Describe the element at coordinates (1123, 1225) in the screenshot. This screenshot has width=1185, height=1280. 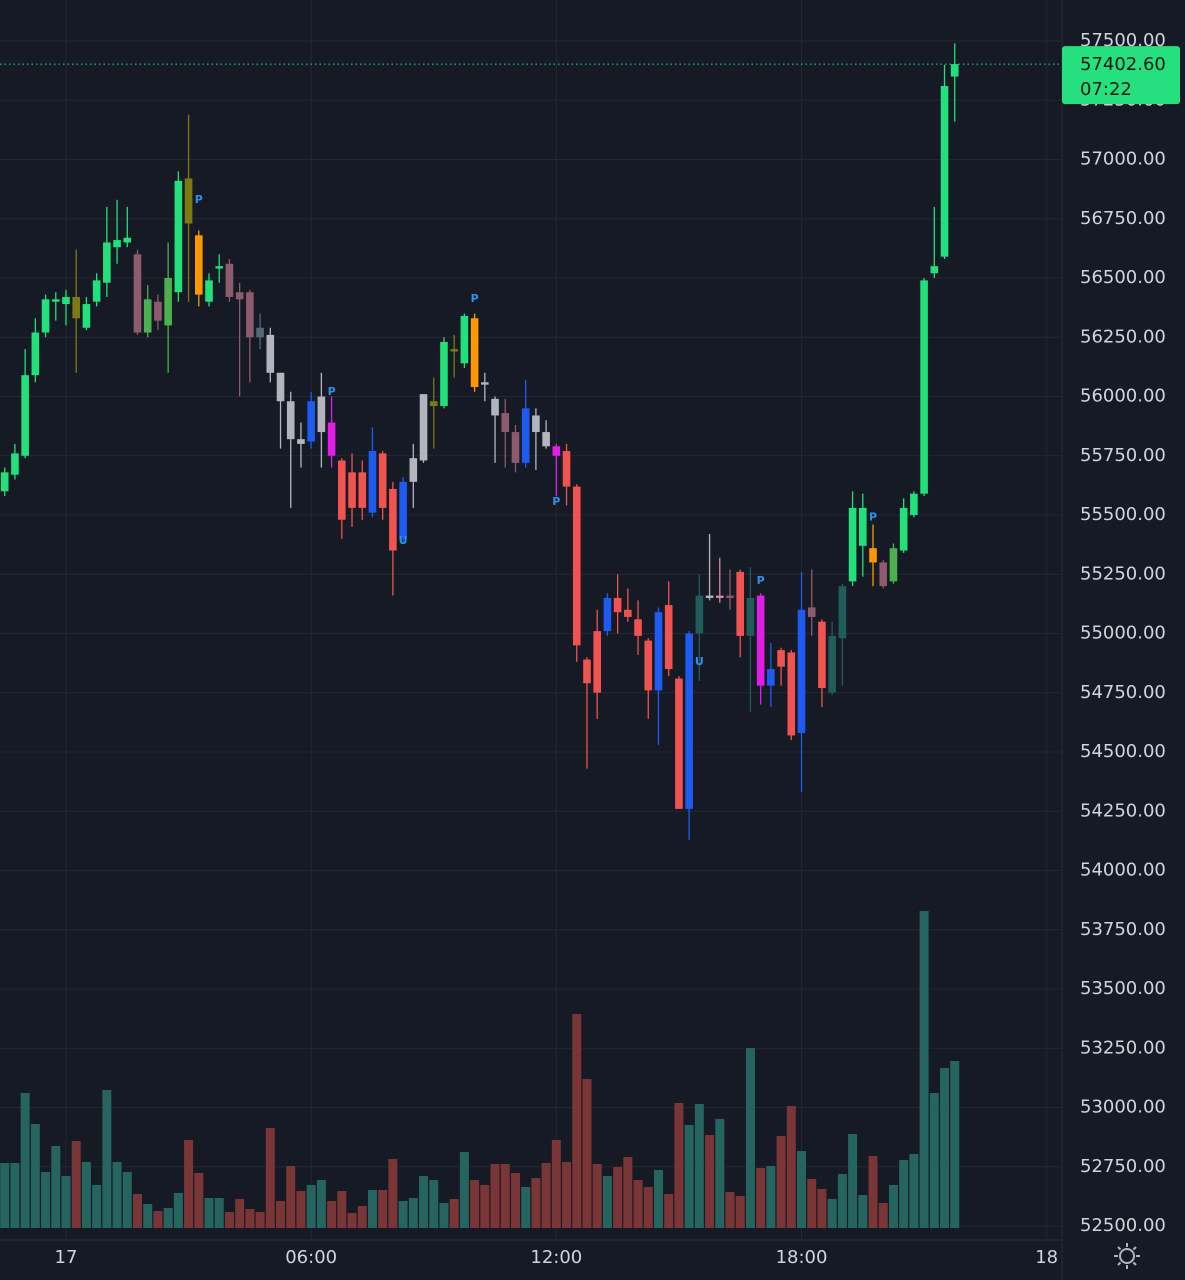
I see `y-tick-label: 52500.00` at that location.